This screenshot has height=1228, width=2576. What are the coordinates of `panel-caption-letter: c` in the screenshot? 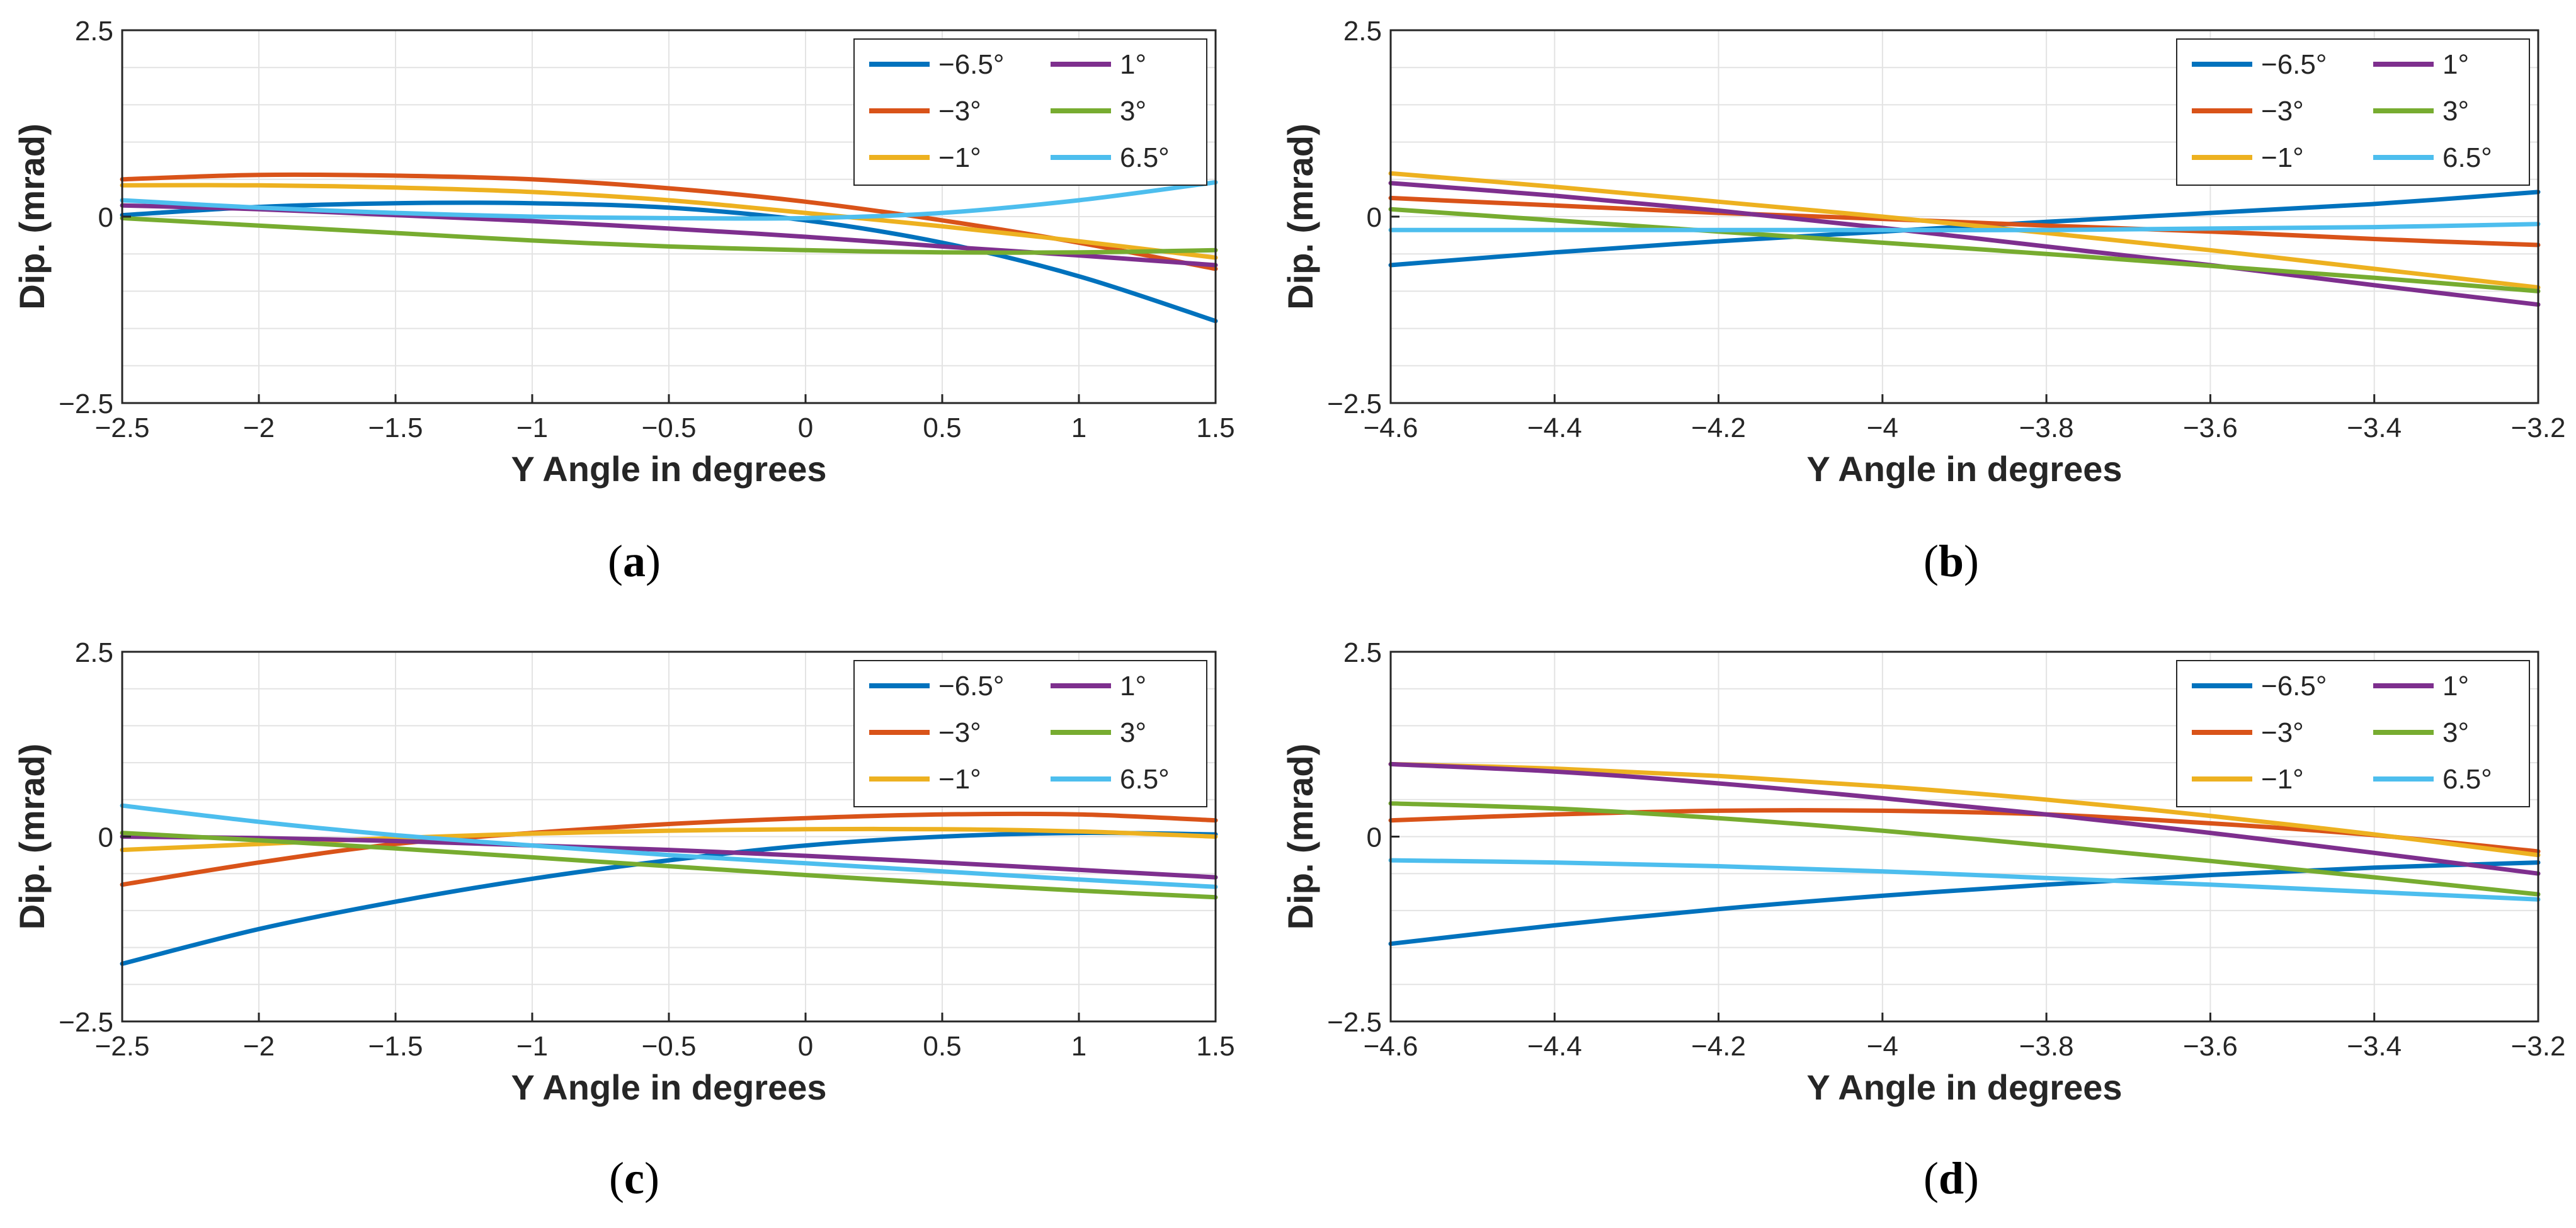 It's located at (634, 1178).